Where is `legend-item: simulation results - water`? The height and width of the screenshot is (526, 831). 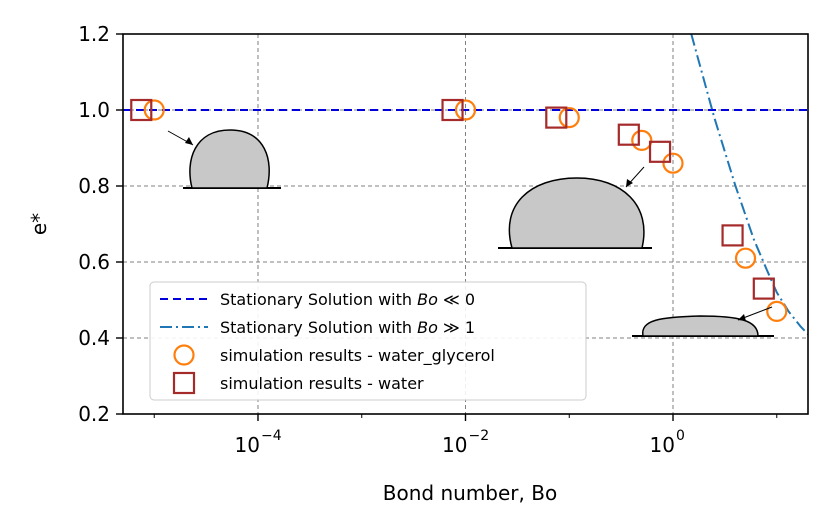
legend-item: simulation results - water is located at coordinates (298, 383).